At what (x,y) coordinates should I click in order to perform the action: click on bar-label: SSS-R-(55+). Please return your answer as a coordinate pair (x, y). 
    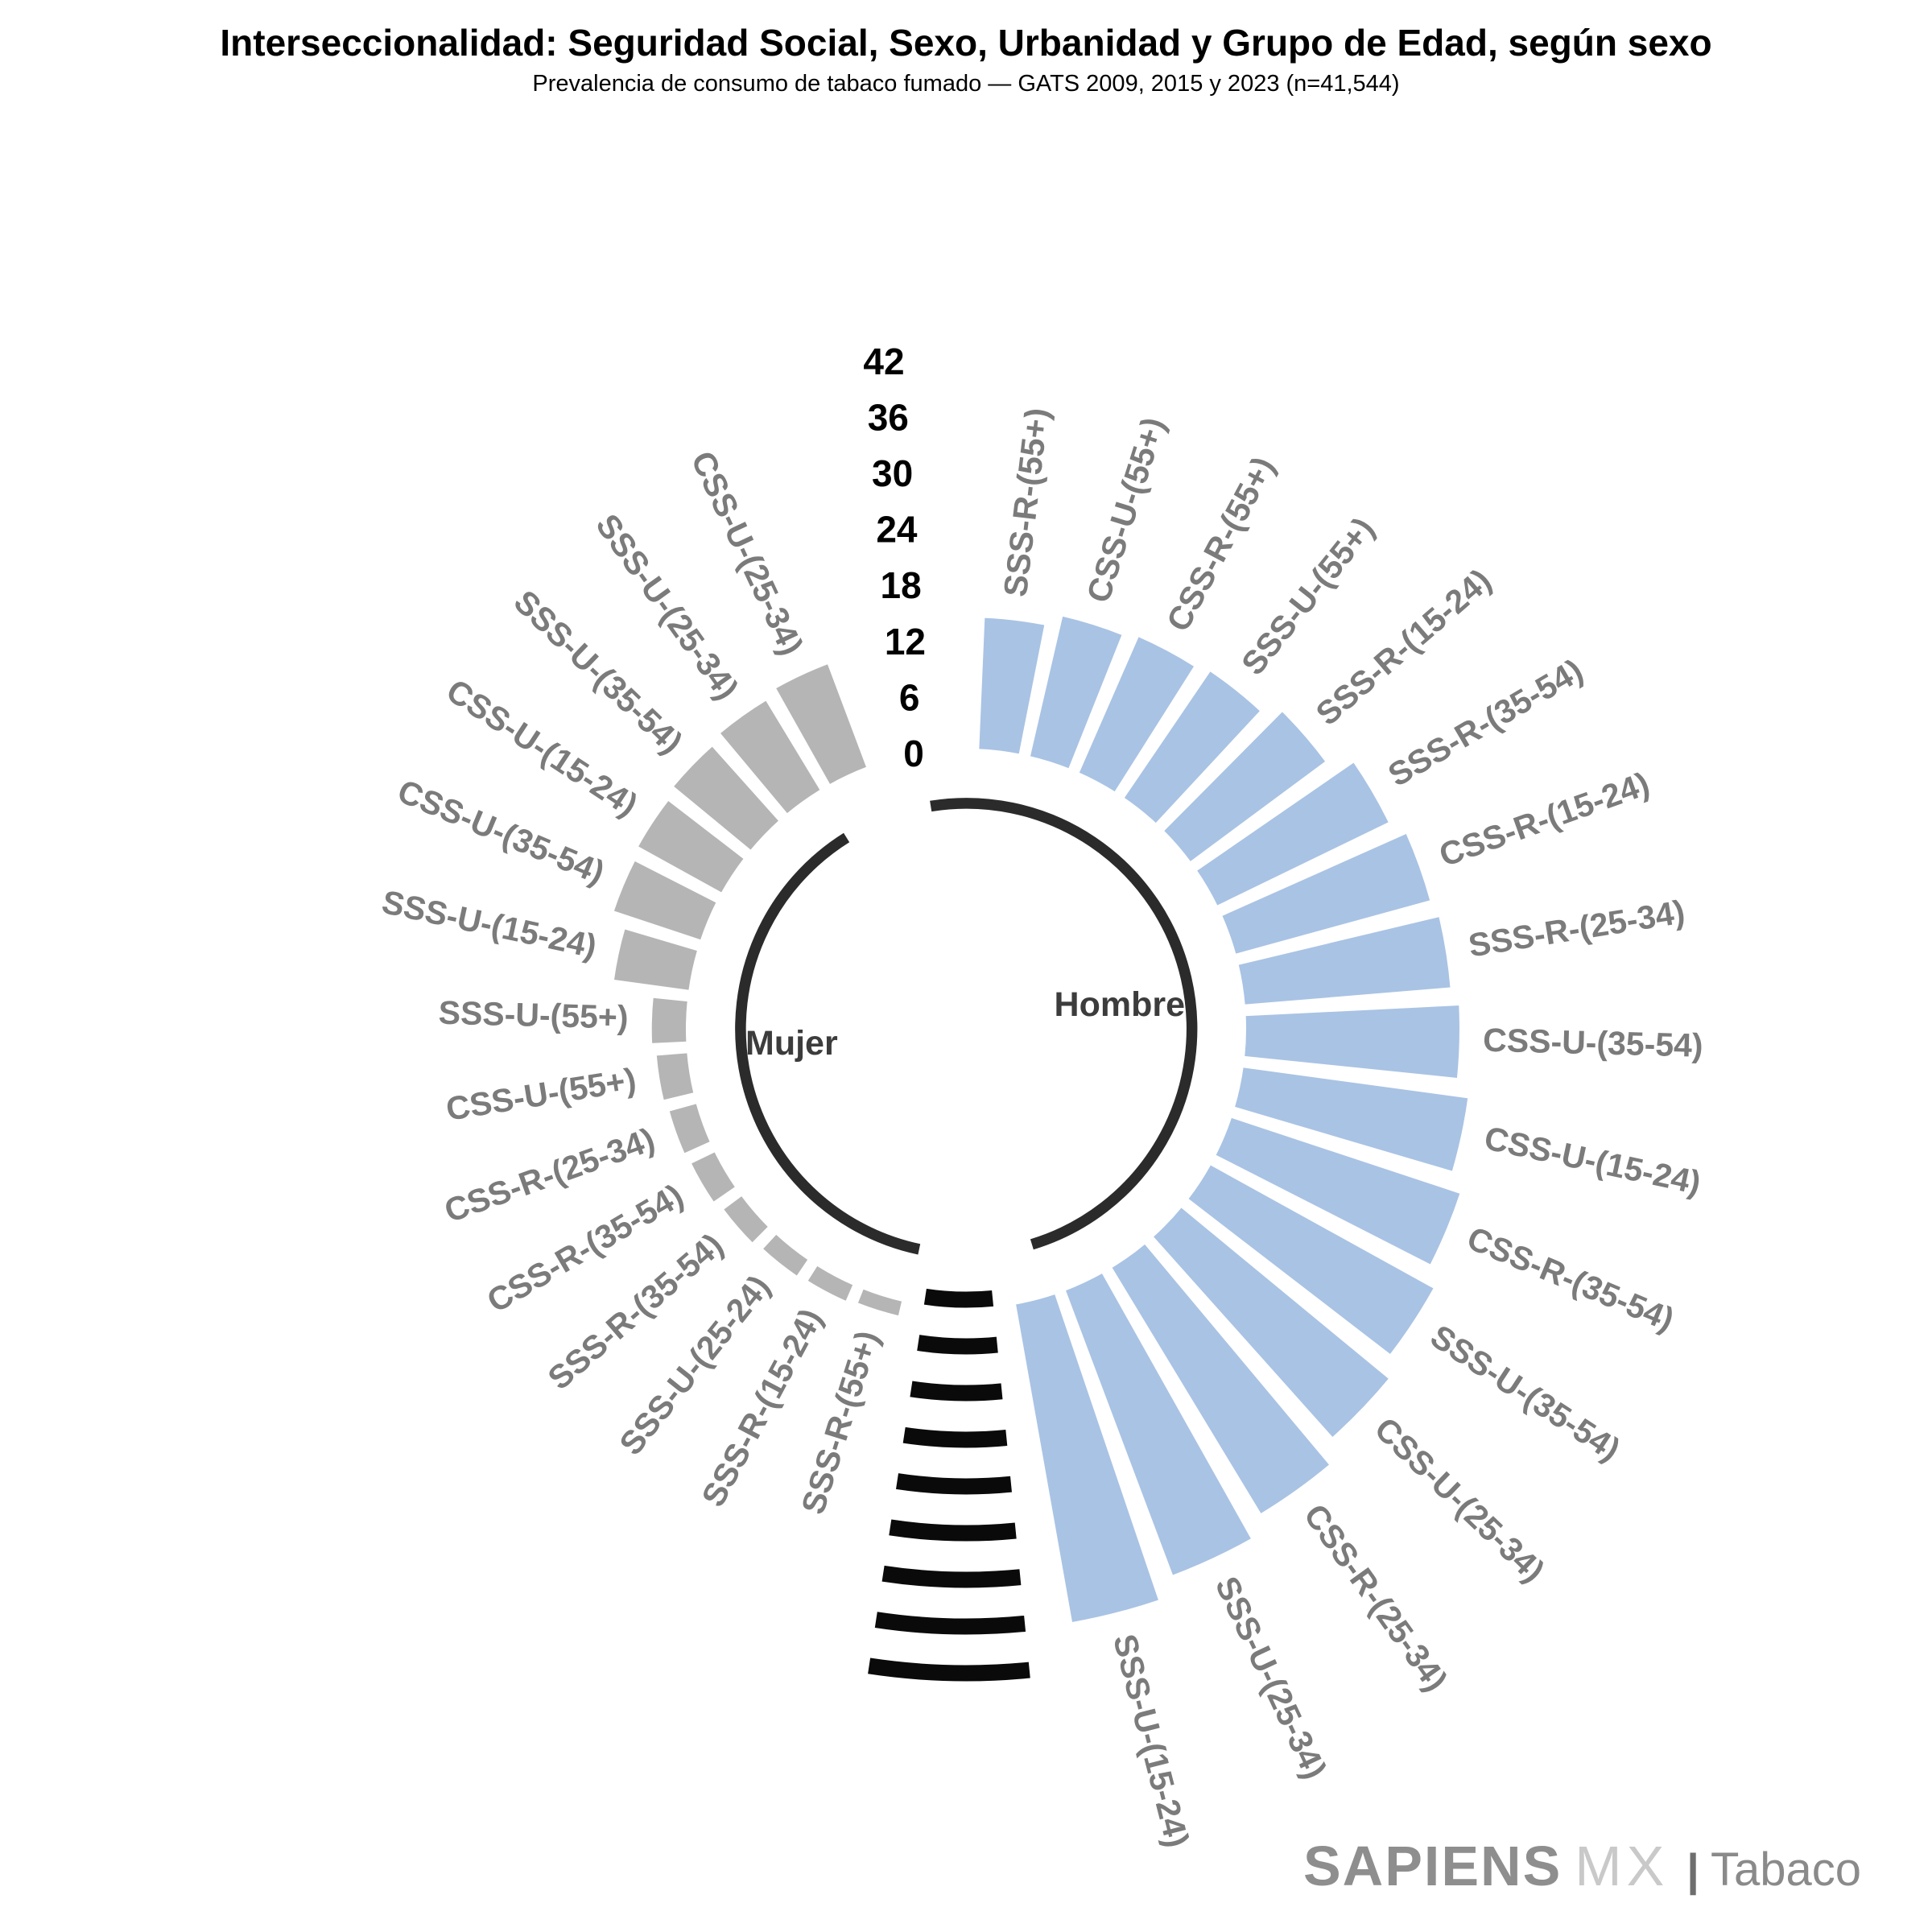
    Looking at the image, I should click on (1026, 503).